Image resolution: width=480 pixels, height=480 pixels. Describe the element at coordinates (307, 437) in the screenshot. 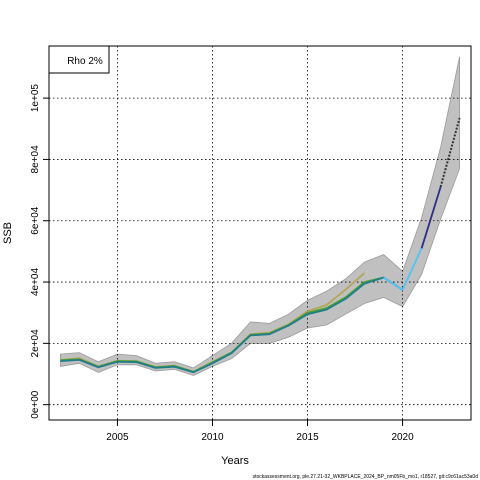

I see `x-tick-label: 2015` at that location.